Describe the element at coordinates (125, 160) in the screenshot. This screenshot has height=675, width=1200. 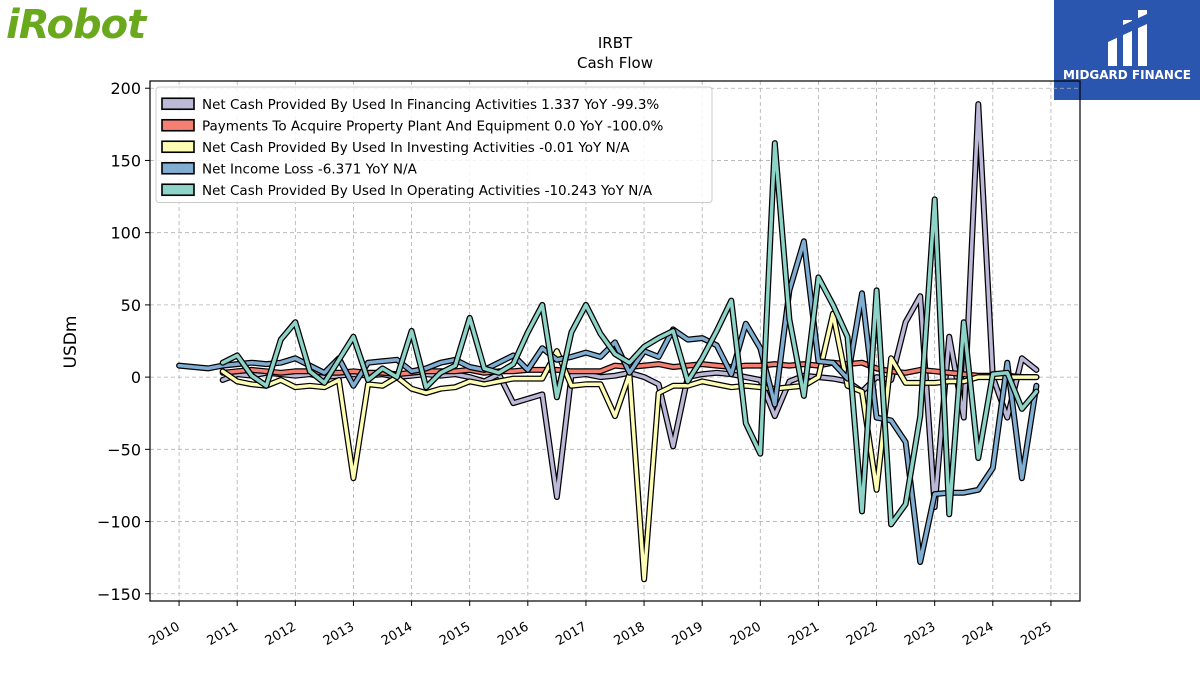
I see `y-tick-label: 150` at that location.